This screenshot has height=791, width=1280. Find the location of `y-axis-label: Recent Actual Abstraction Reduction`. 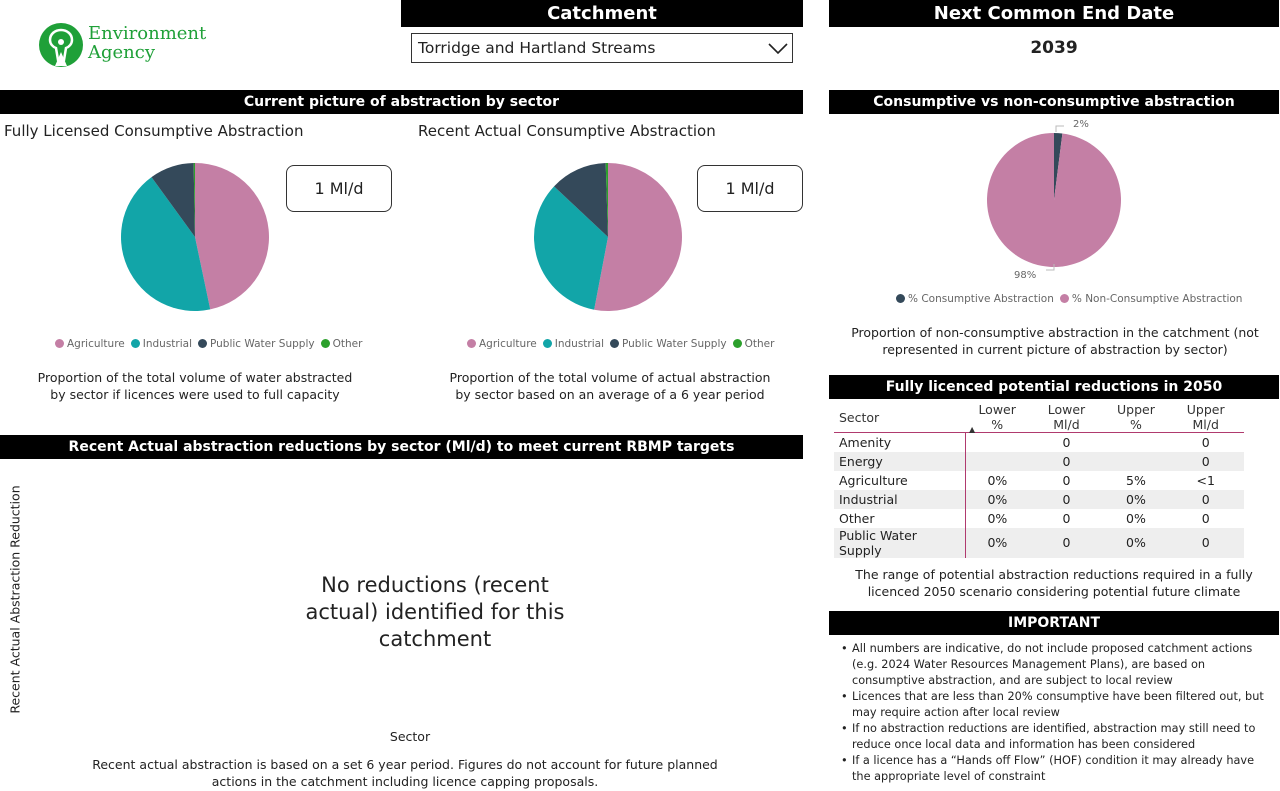

y-axis-label: Recent Actual Abstraction Reduction is located at coordinates (15, 599).